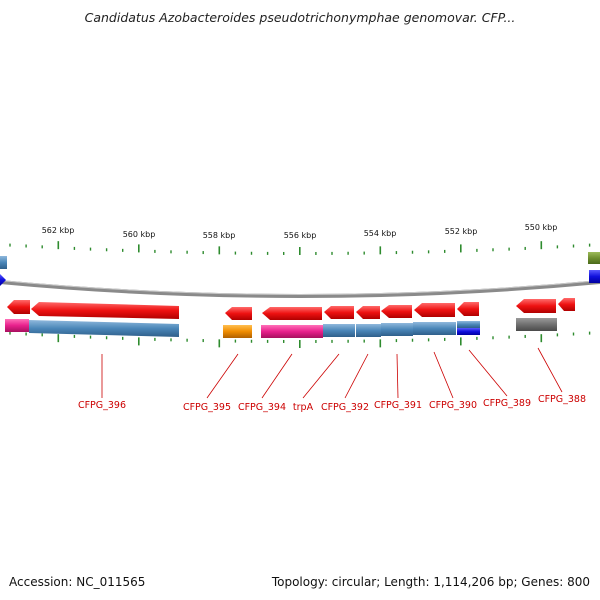 The width and height of the screenshot is (600, 600). I want to click on scale-ticks-bottom, so click(300, 339).